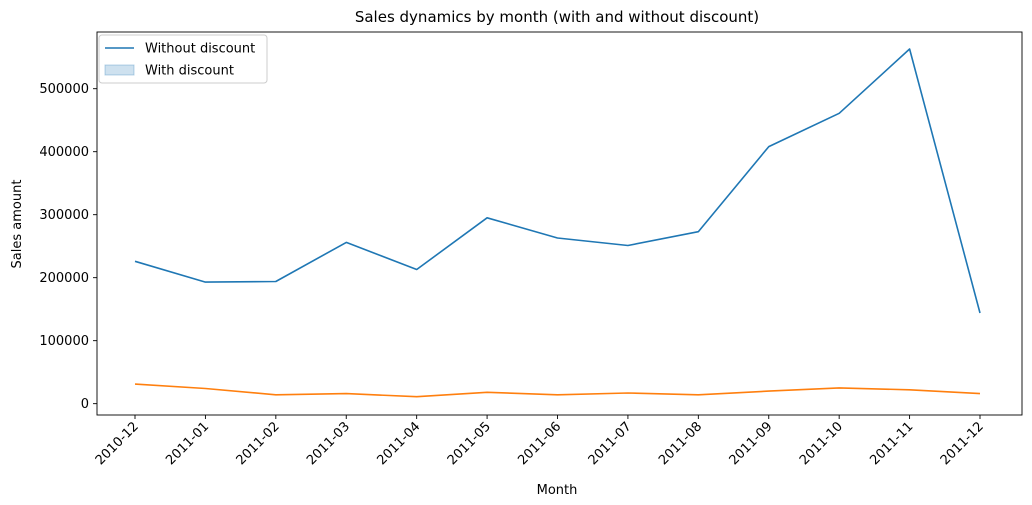 Image resolution: width=1032 pixels, height=505 pixels. Describe the element at coordinates (821, 443) in the screenshot. I see `x-tick-label: 2011-10` at that location.